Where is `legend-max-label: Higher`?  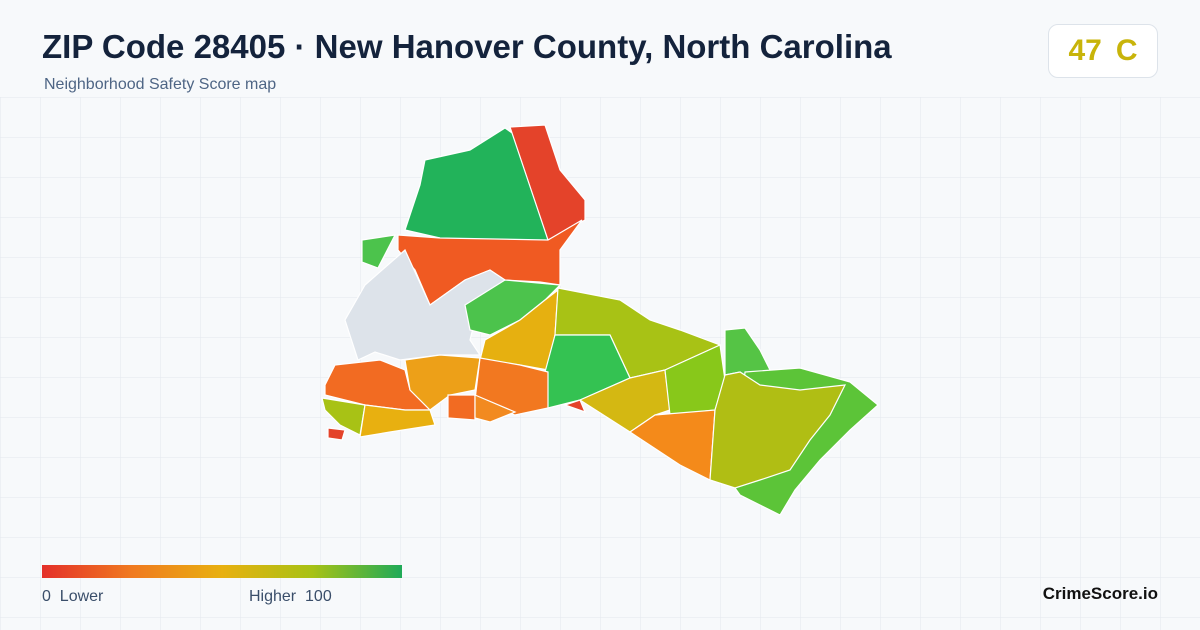 legend-max-label: Higher is located at coordinates (273, 596).